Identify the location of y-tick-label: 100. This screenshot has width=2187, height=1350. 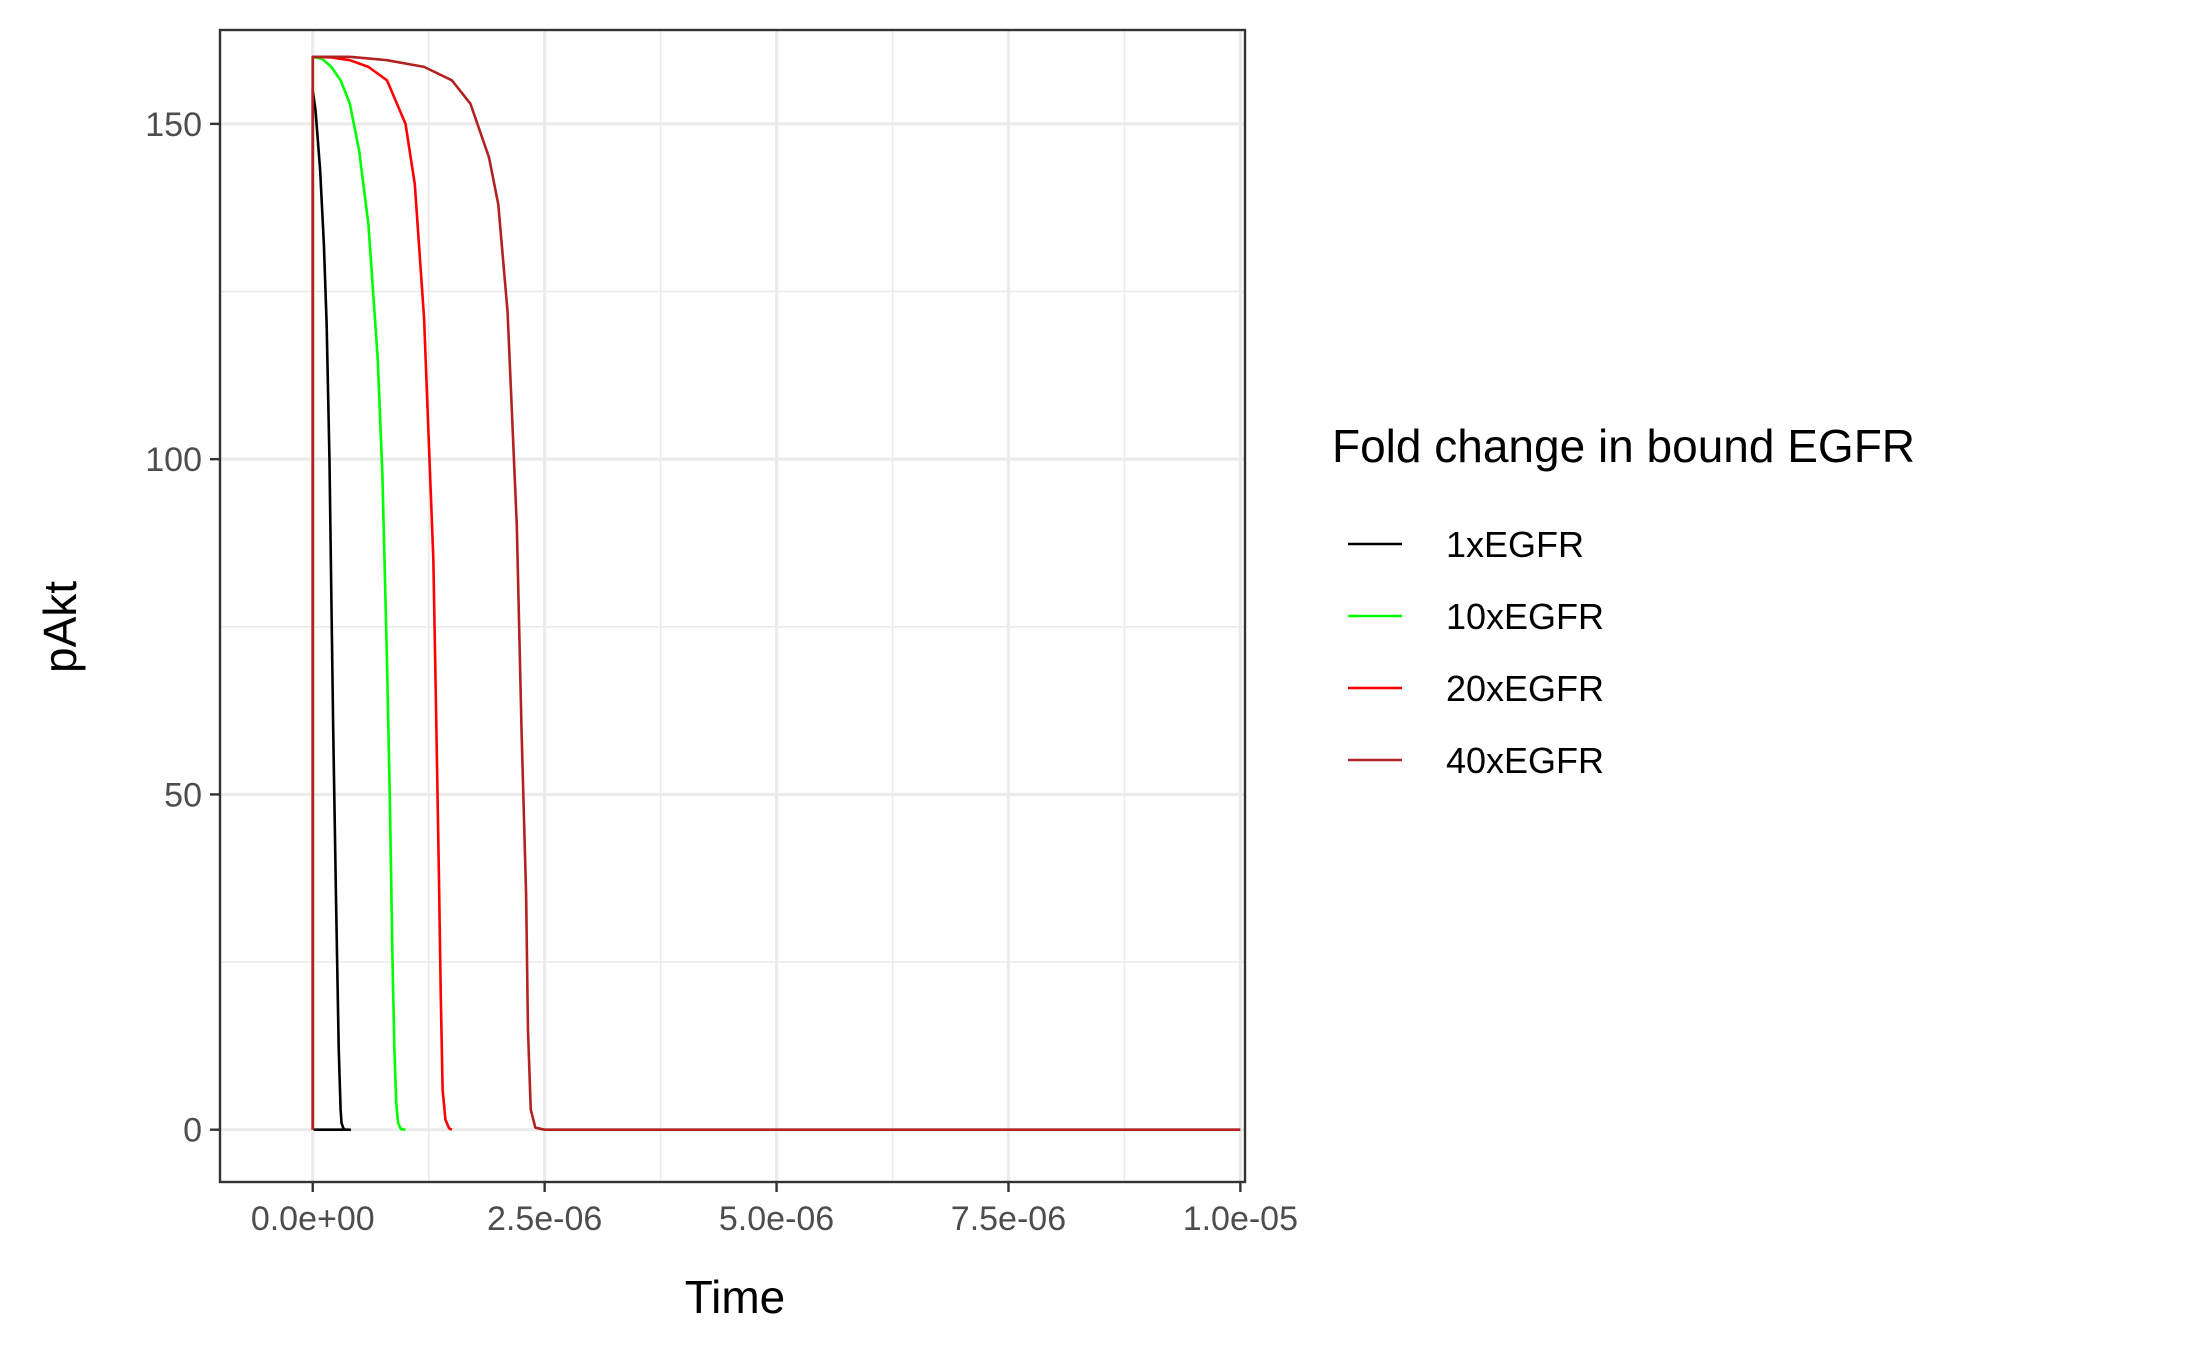
(173, 460).